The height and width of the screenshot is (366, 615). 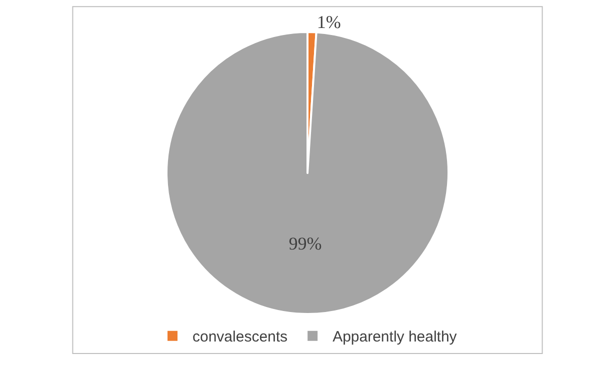 I want to click on legend-label: Apparently healthy, so click(x=395, y=337).